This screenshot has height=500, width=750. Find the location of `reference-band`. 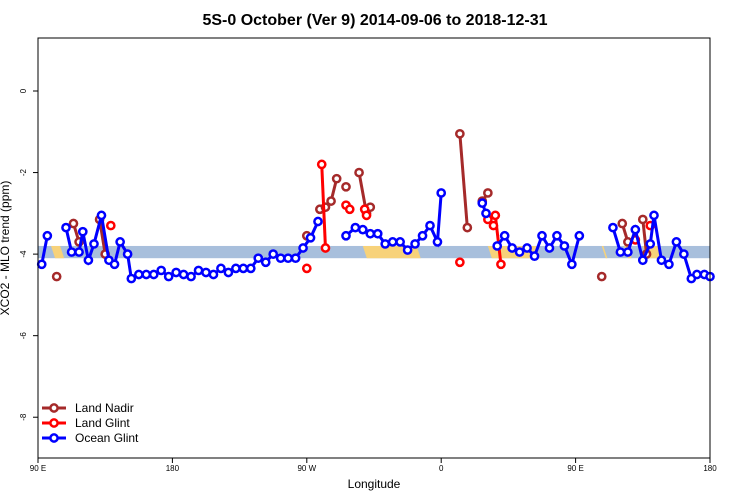

reference-band is located at coordinates (374, 252).